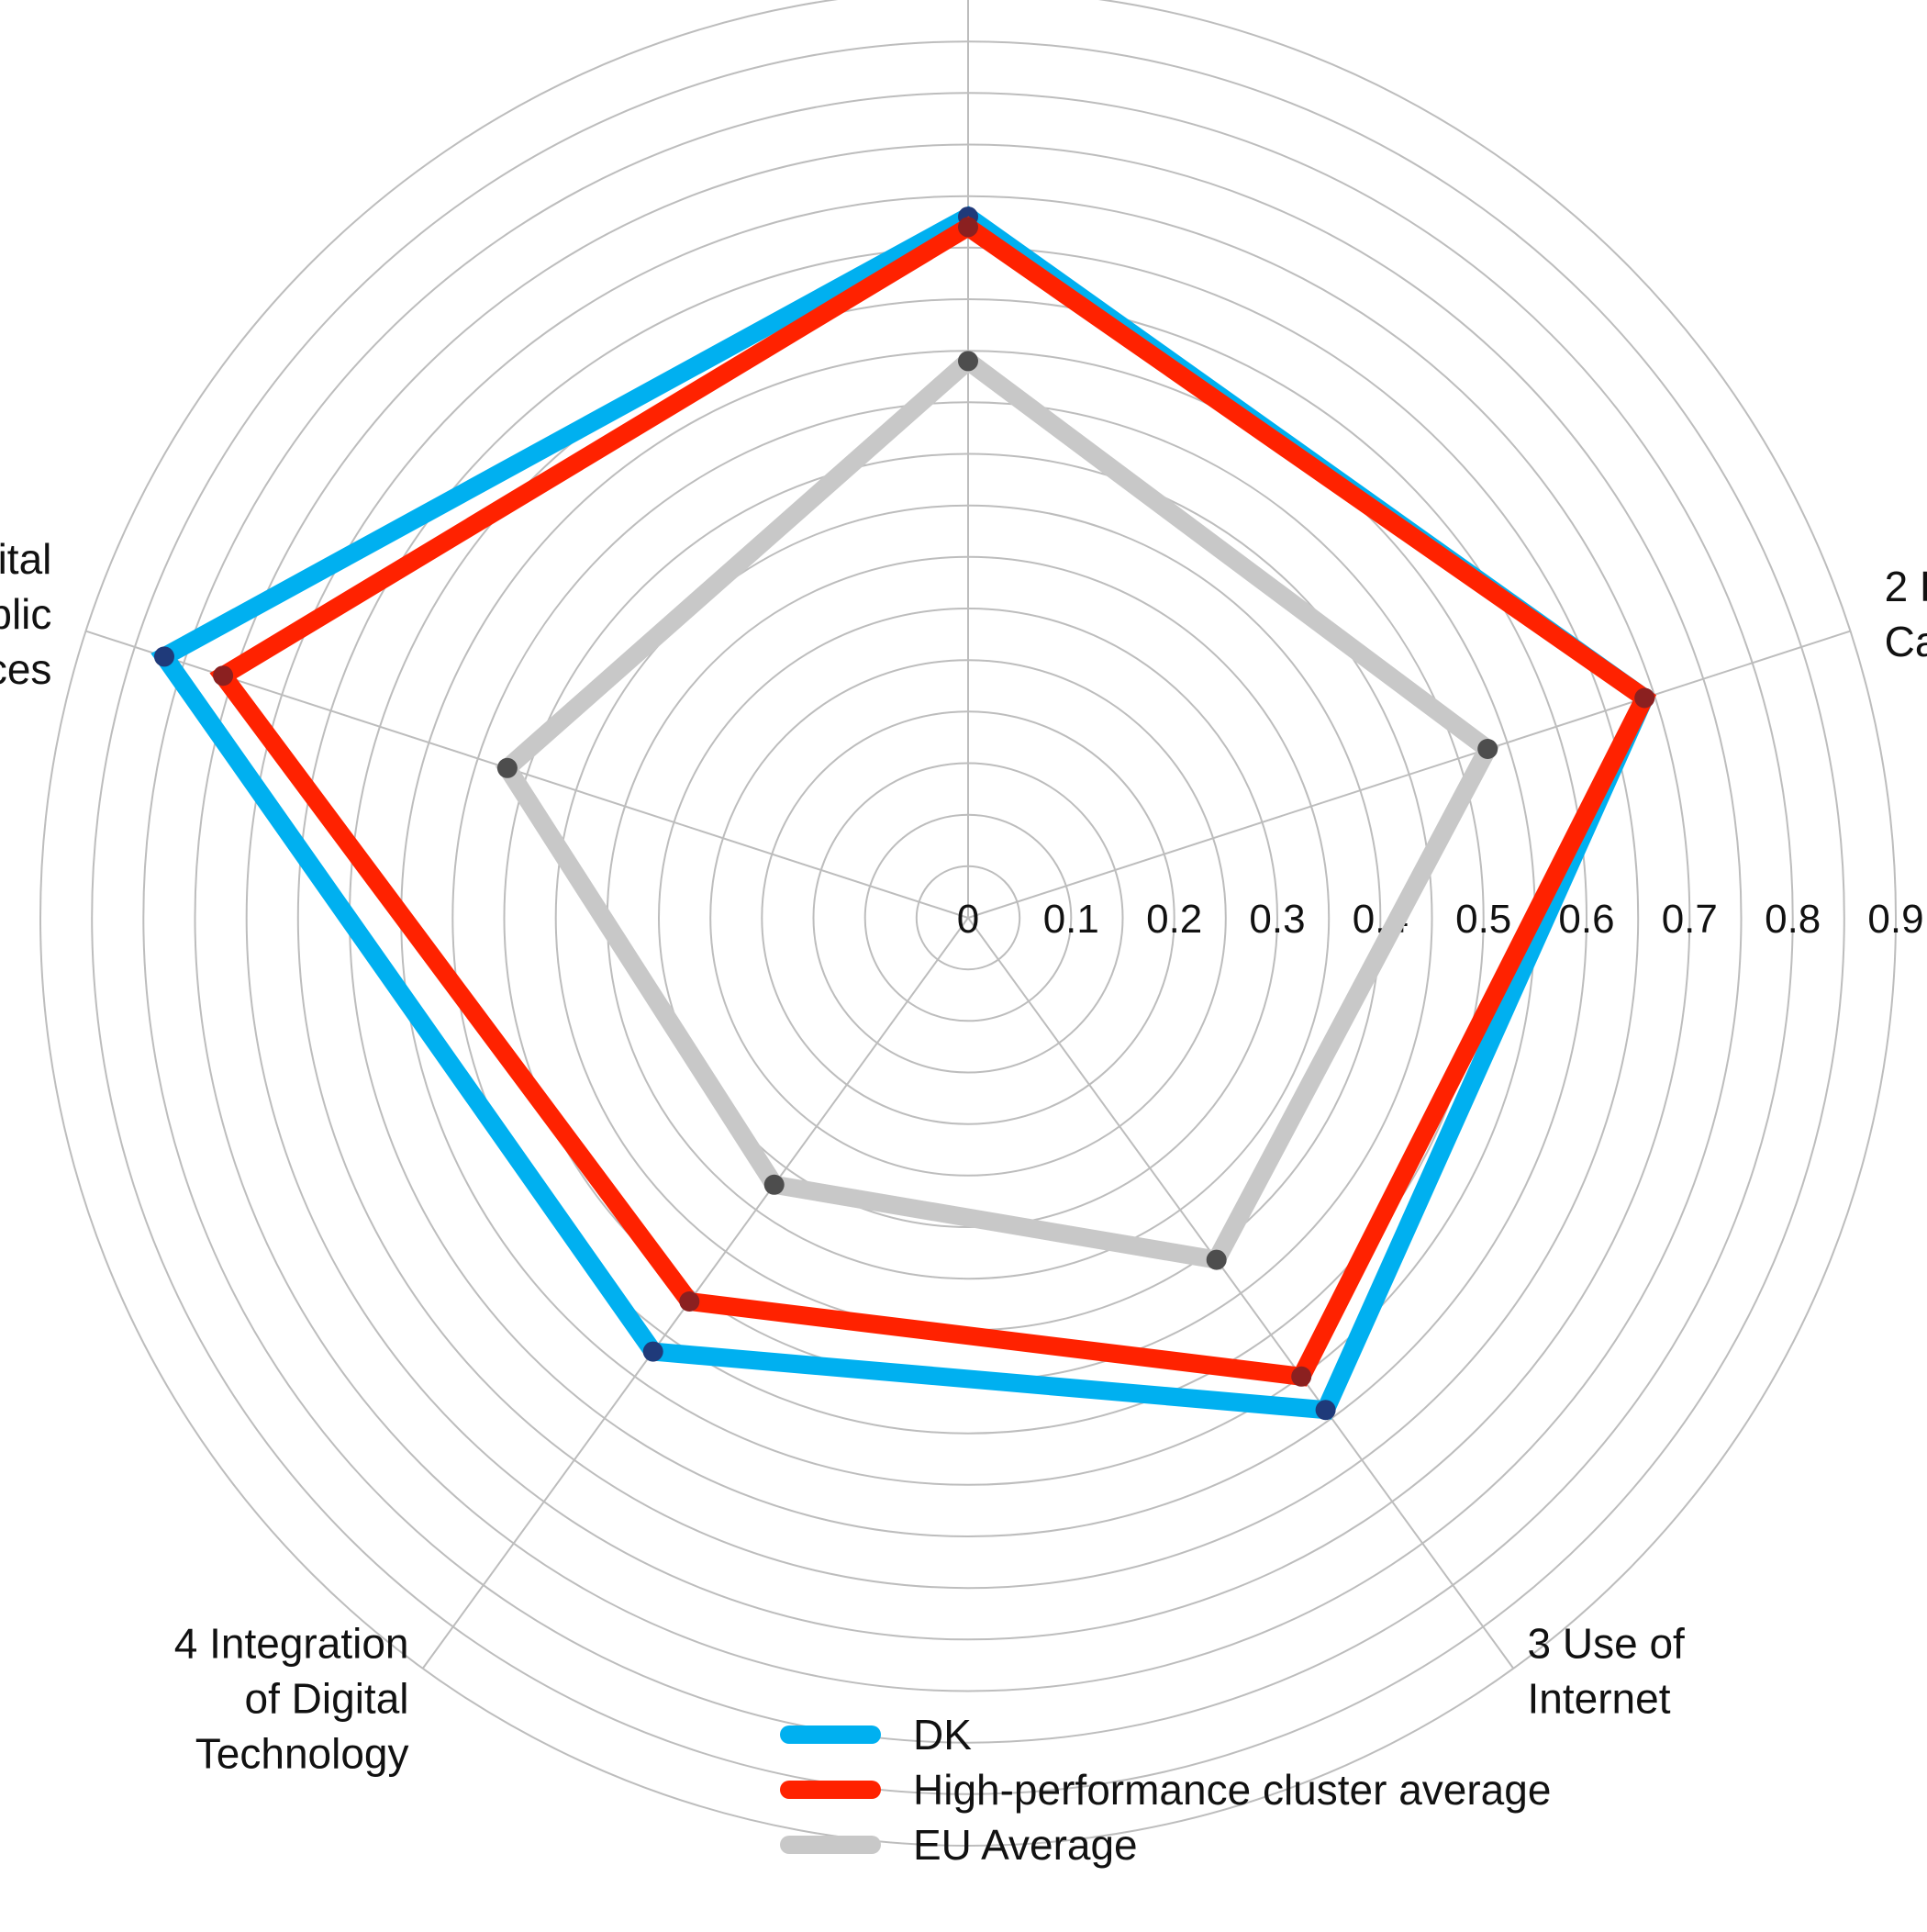  I want to click on legend-item: High-performance cluster average, so click(1165, 1790).